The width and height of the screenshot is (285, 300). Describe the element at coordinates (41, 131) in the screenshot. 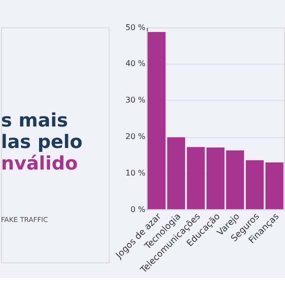

I see `text: s mais las pelo` at that location.